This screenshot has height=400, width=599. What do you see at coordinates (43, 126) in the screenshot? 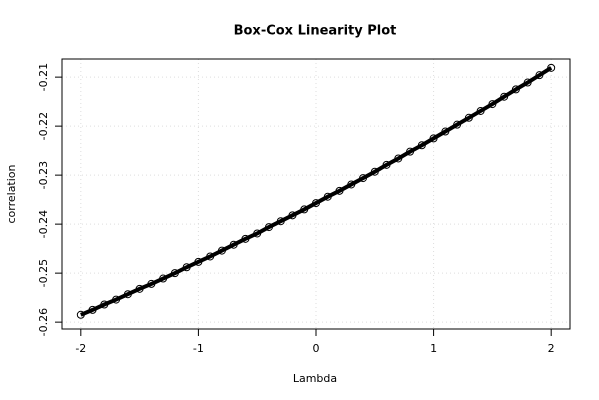
I see `y-tick-label: -0.22` at bounding box center [43, 126].